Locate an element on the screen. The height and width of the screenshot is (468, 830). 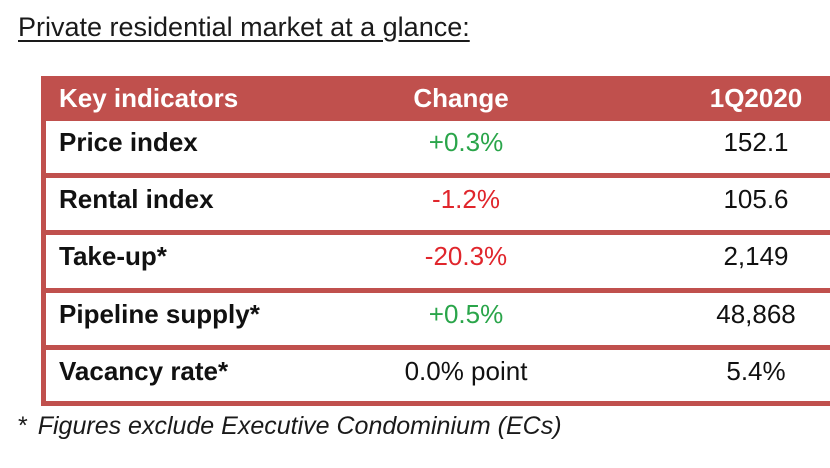
row-indicator: Rental index is located at coordinates (136, 199).